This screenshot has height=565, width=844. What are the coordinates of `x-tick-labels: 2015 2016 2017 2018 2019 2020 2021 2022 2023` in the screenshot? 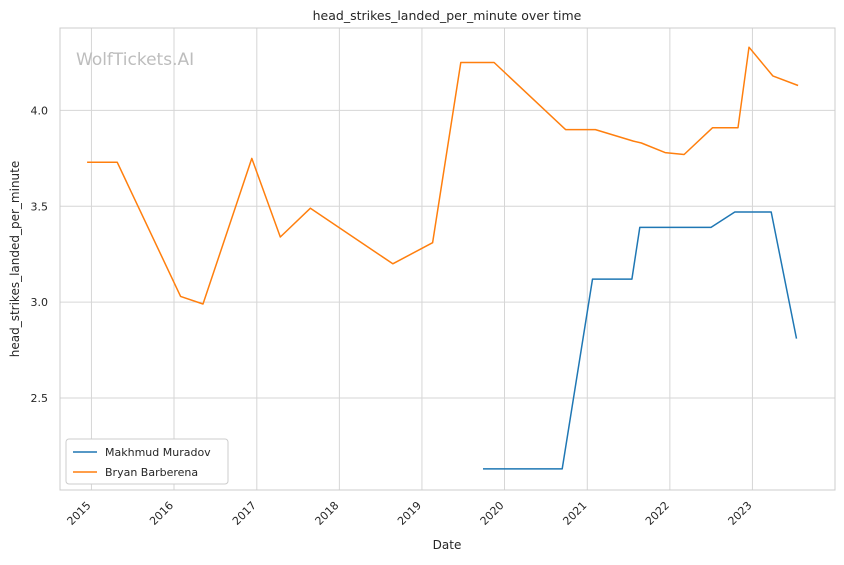 It's located at (410, 513).